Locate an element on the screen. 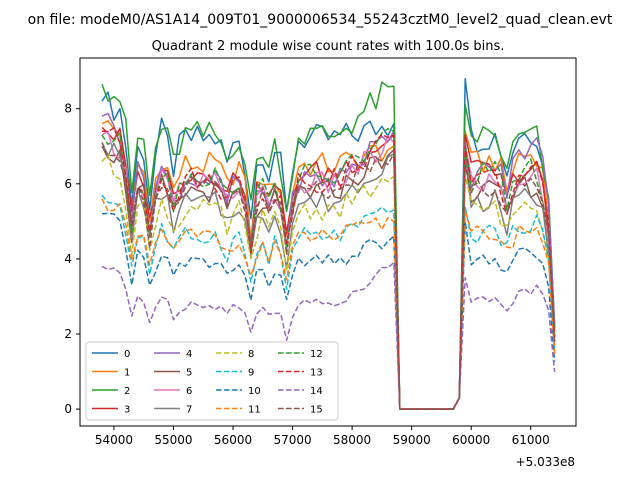 This screenshot has width=640, height=480. x-tick-label: 61000 is located at coordinates (531, 440).